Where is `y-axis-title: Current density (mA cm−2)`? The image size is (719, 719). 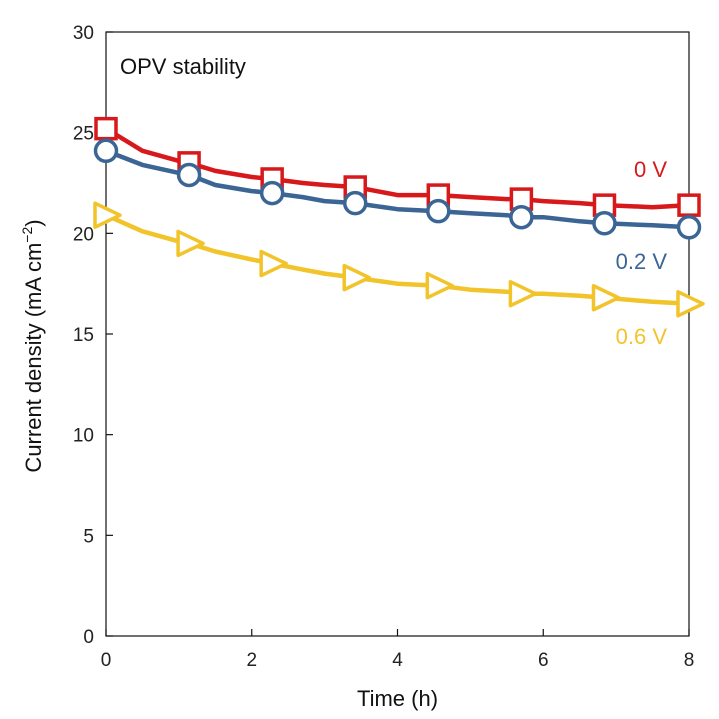 y-axis-title: Current density (mA cm−2) is located at coordinates (32, 345).